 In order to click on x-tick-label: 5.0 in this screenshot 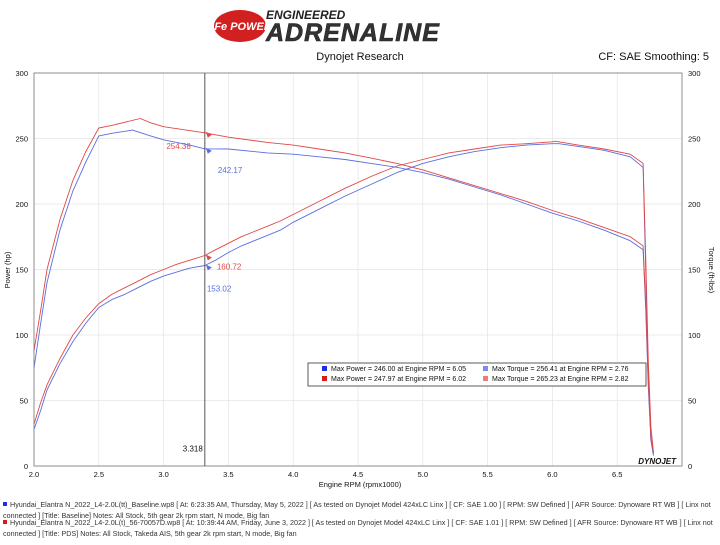, I will do `click(423, 474)`.